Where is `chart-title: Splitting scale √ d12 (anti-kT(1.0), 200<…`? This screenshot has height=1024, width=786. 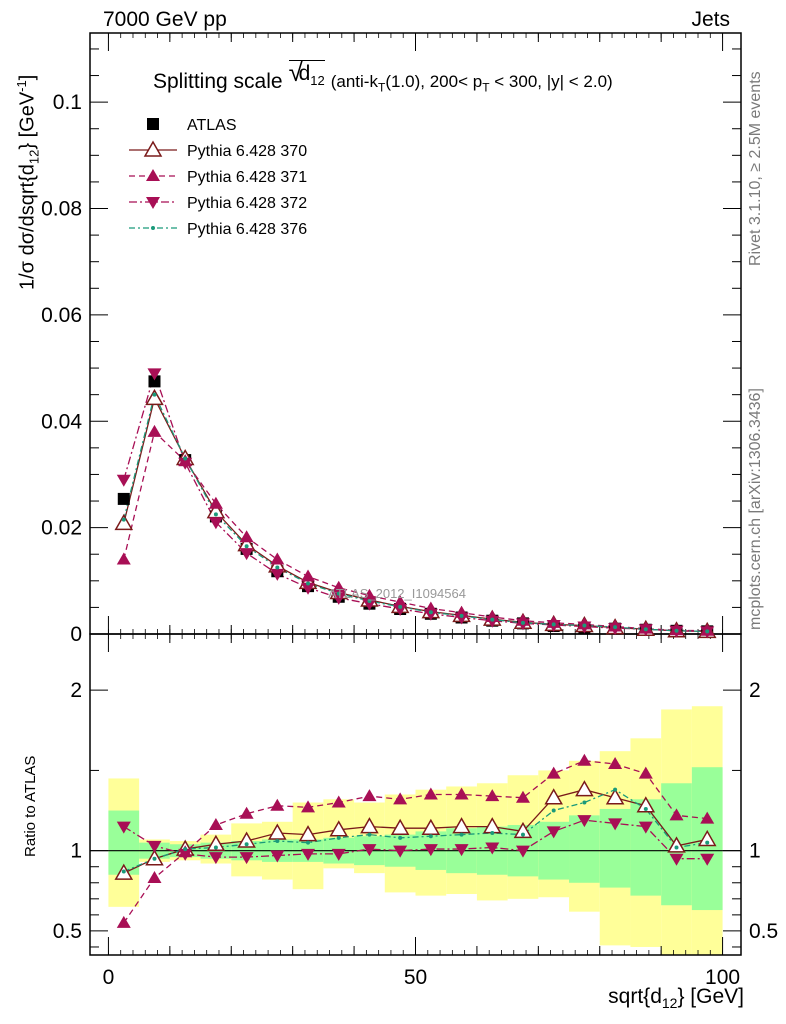
chart-title: Splitting scale √ d12 (anti-kT(1.0), 200<… is located at coordinates (383, 75).